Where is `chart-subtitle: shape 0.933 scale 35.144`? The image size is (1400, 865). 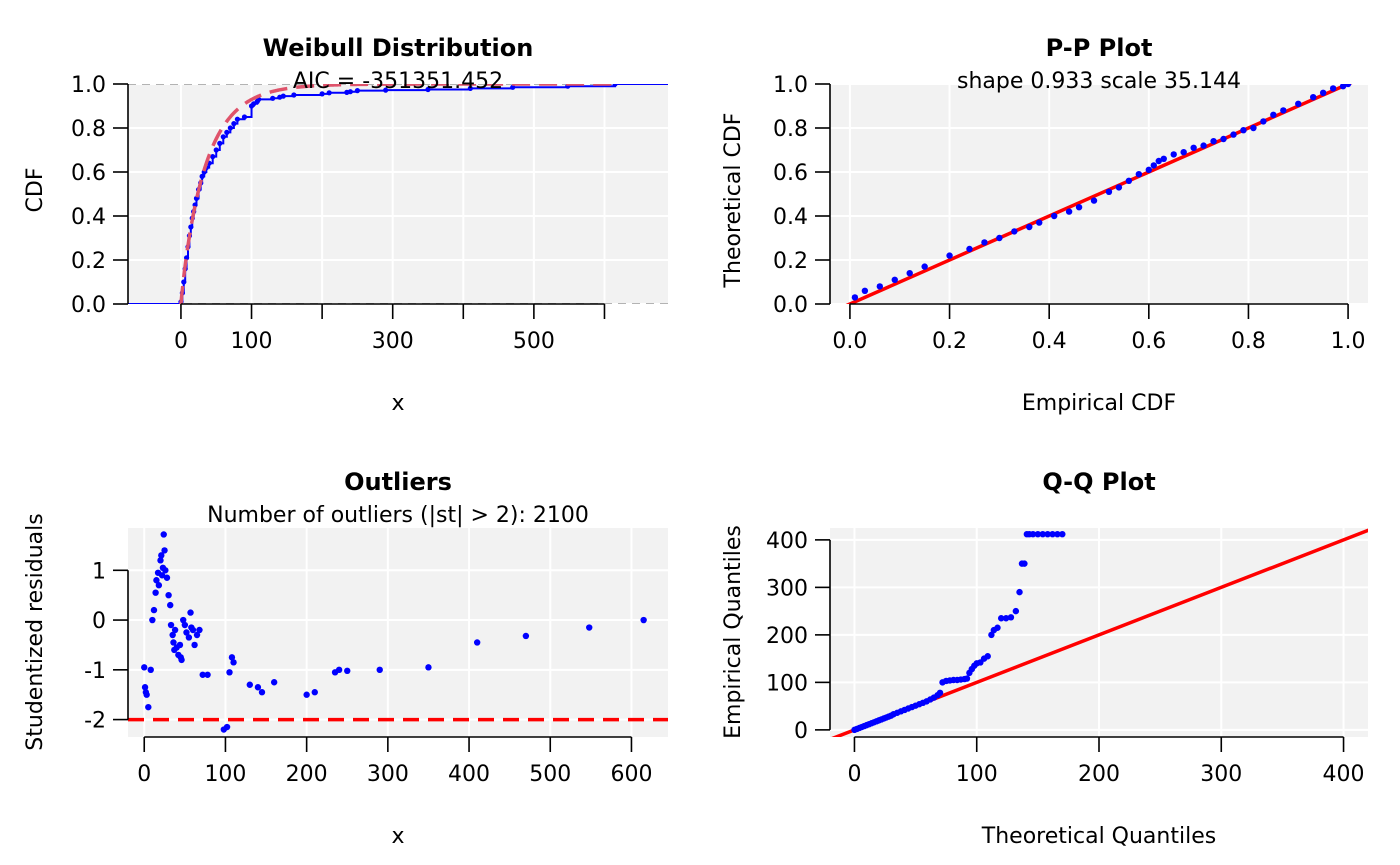 chart-subtitle: shape 0.933 scale 35.144 is located at coordinates (1099, 81).